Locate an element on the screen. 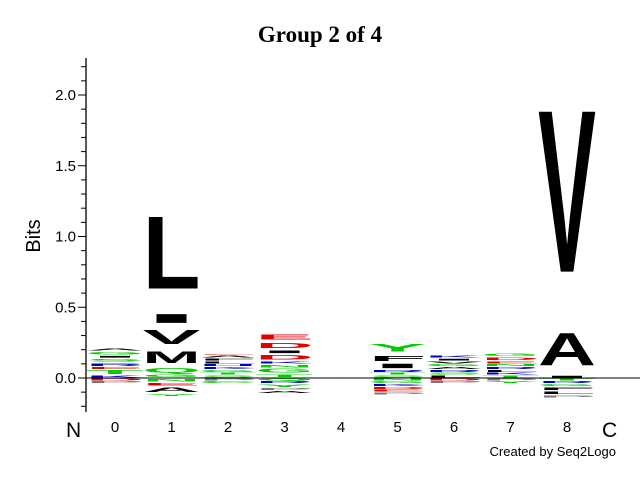  x-tick-label: 6 is located at coordinates (454, 427).